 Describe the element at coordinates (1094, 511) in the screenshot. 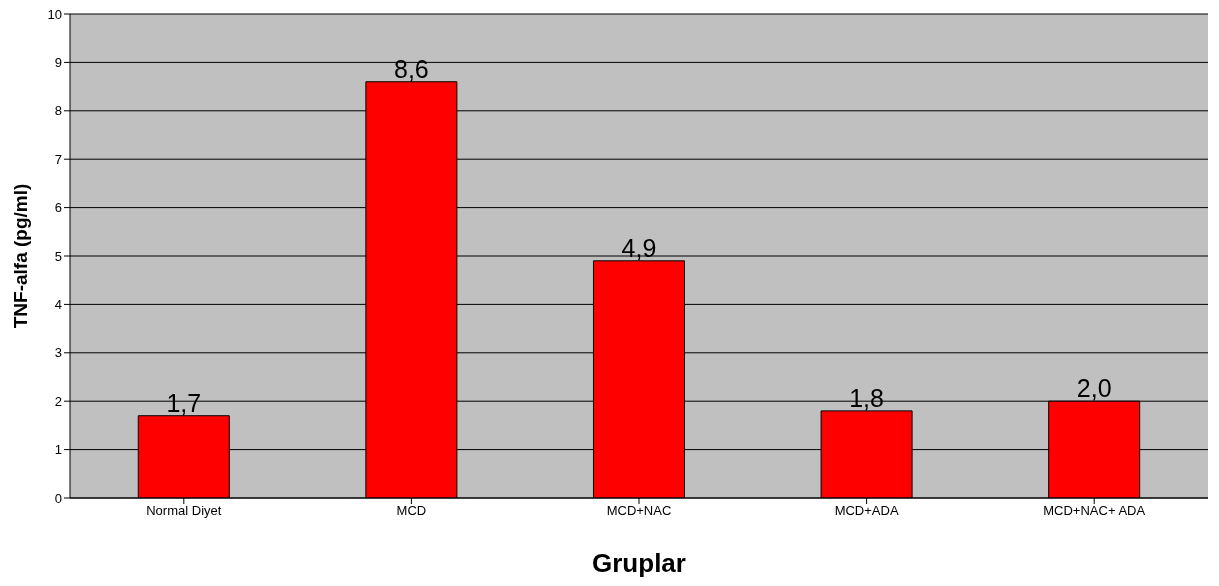

I see `x-tick-label: MCD+NAC+ ADA` at that location.